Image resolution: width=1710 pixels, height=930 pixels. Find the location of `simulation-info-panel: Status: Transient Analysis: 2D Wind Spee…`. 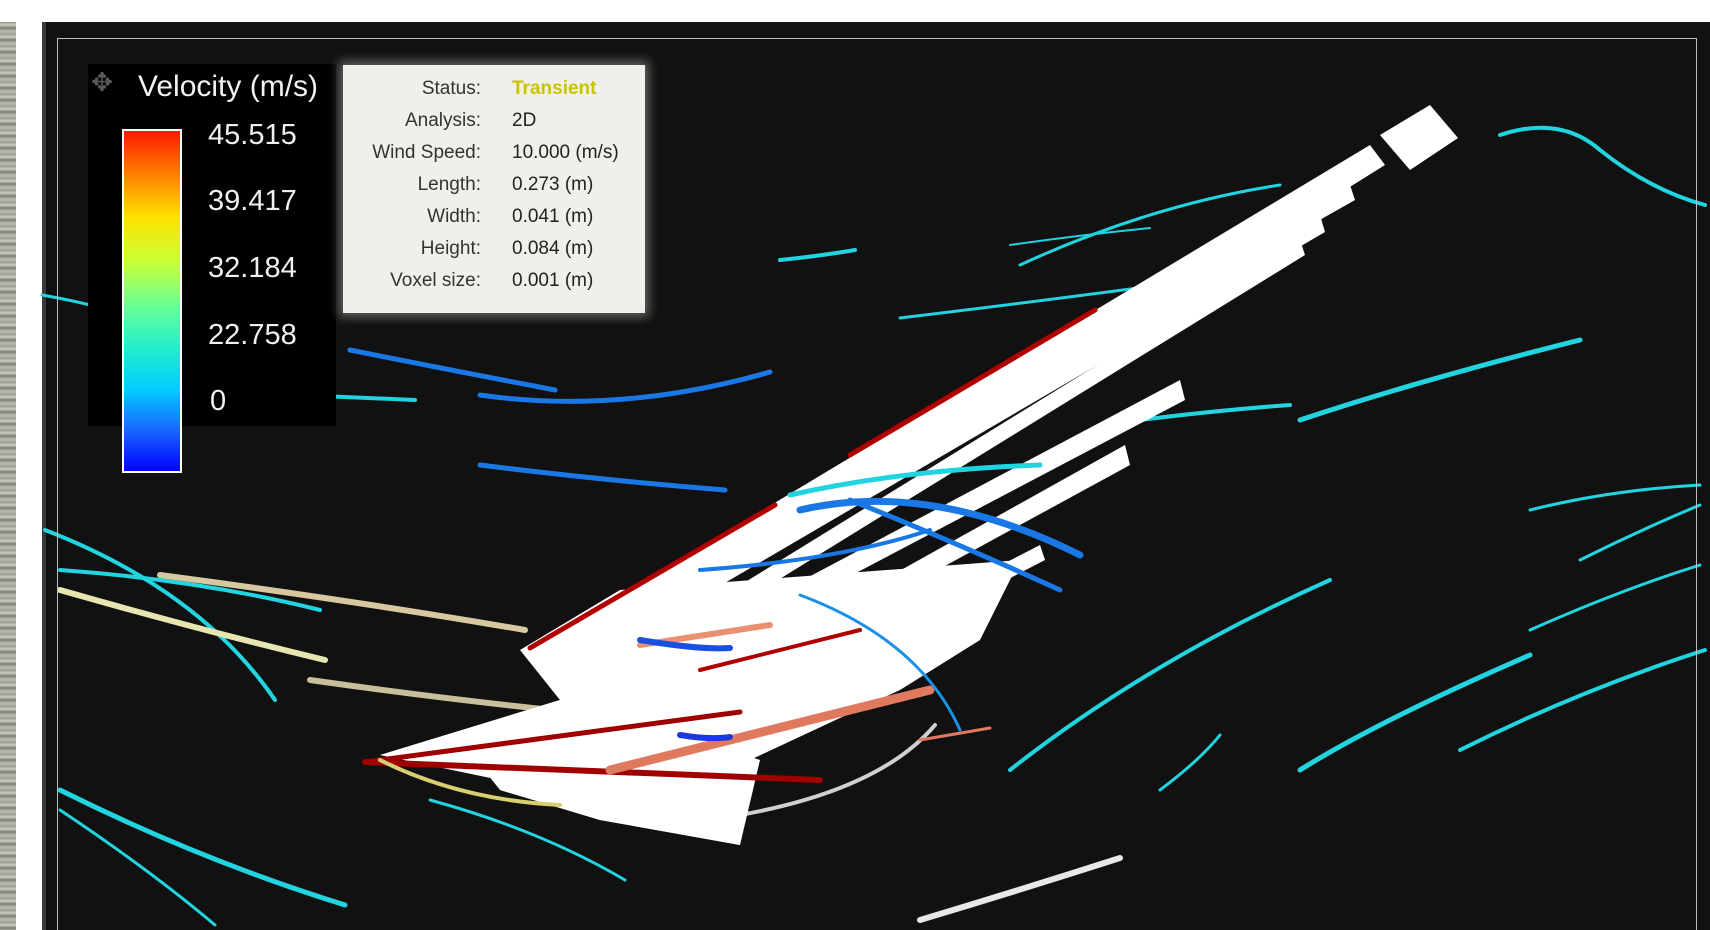

simulation-info-panel: Status: Transient Analysis: 2D Wind Spee… is located at coordinates (494, 189).